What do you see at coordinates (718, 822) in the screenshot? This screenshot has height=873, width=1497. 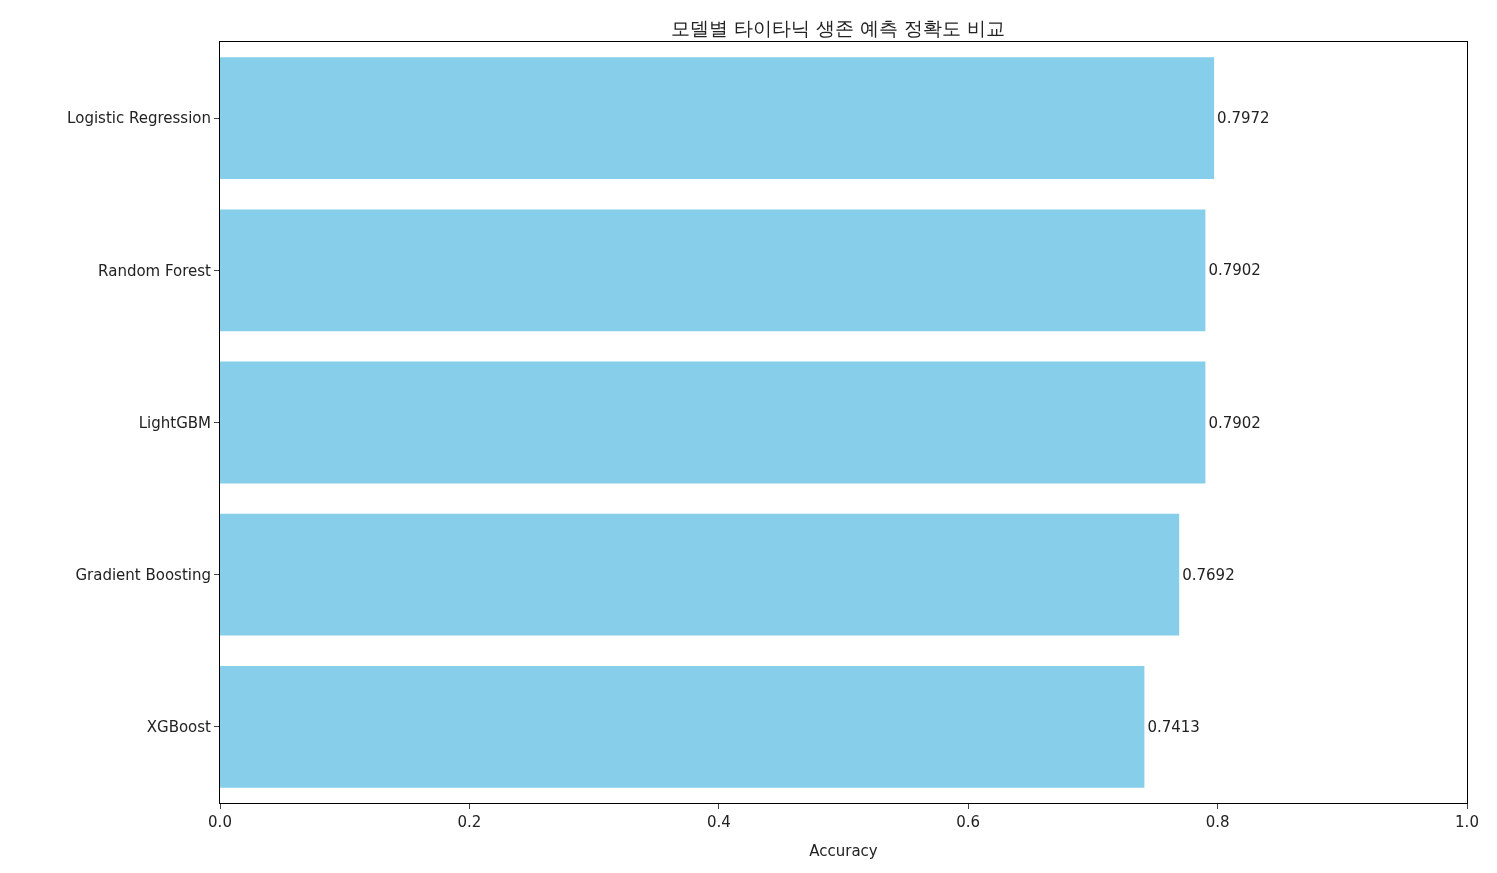 I see `x-tick-label: 0.4` at bounding box center [718, 822].